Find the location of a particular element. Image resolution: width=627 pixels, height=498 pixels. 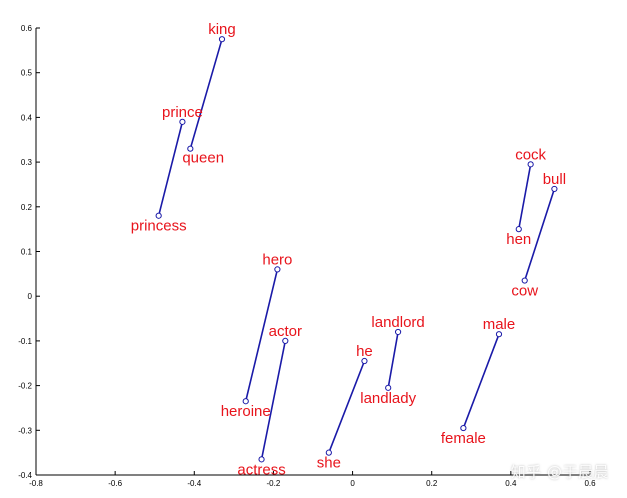

y-tick-label: 0.4 is located at coordinates (27, 117).